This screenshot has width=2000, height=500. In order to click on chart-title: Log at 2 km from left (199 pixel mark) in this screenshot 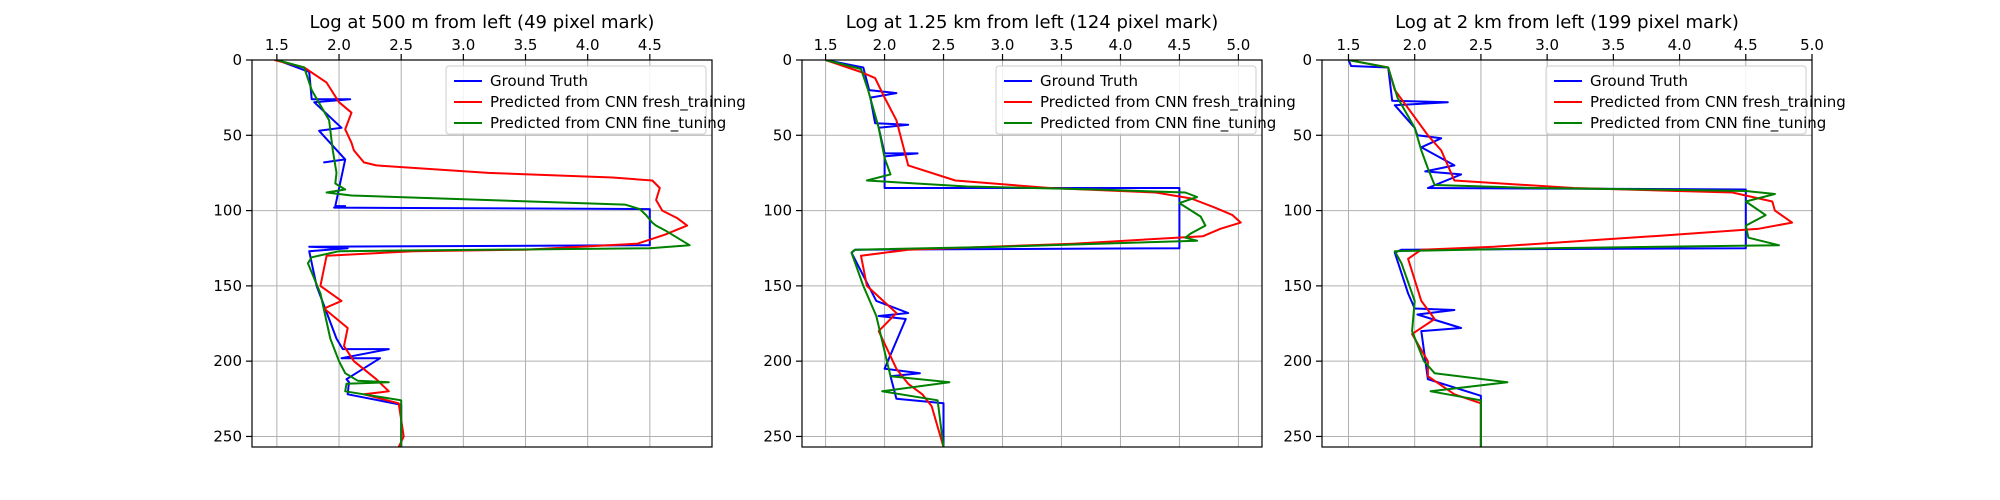, I will do `click(1567, 22)`.